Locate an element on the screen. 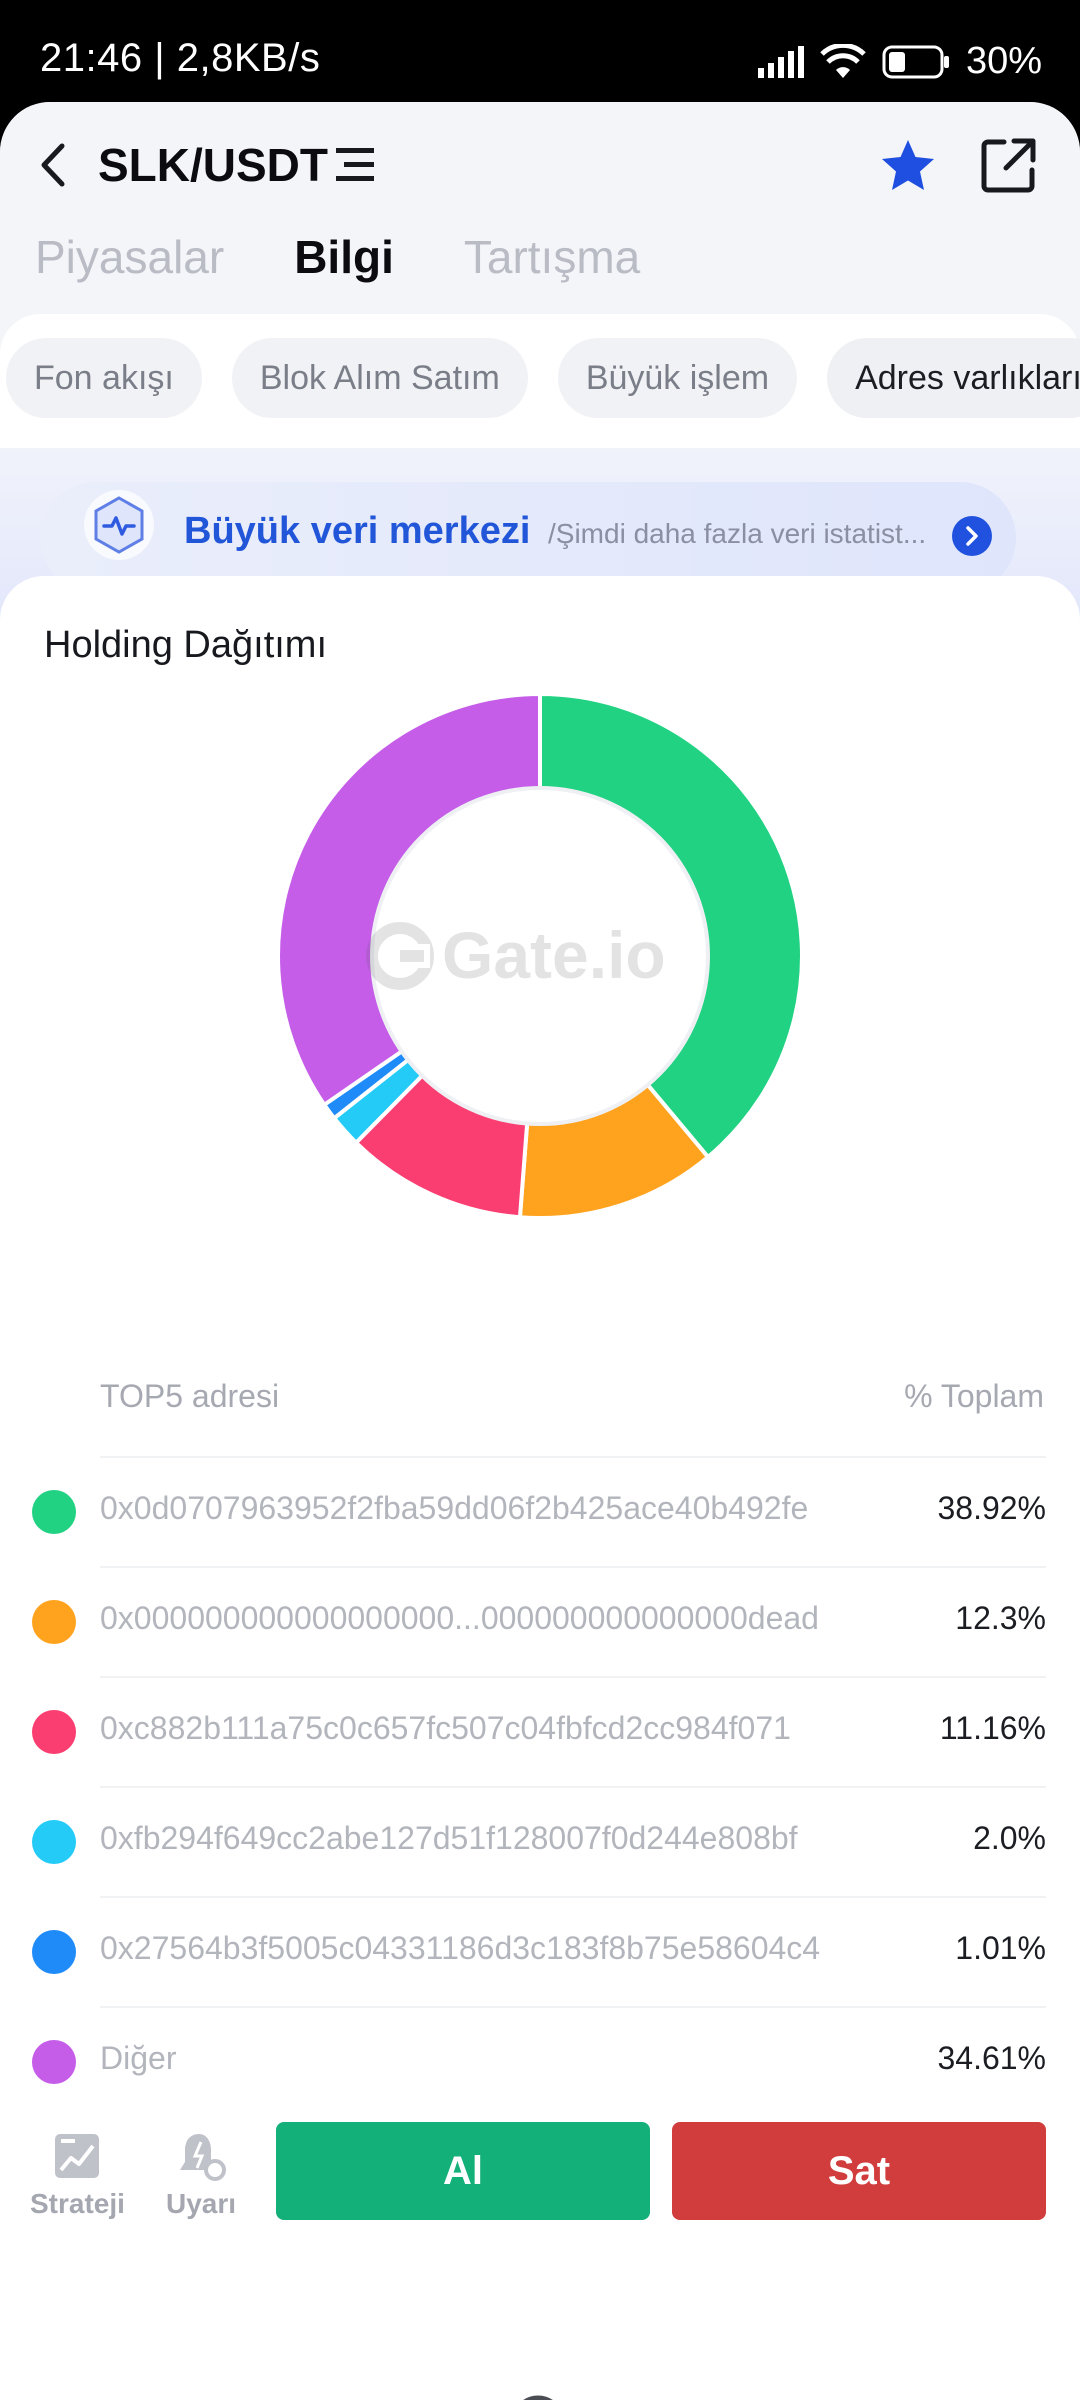 This screenshot has height=2400, width=1080. holding-title: Holding Dağıtımı is located at coordinates (186, 645).